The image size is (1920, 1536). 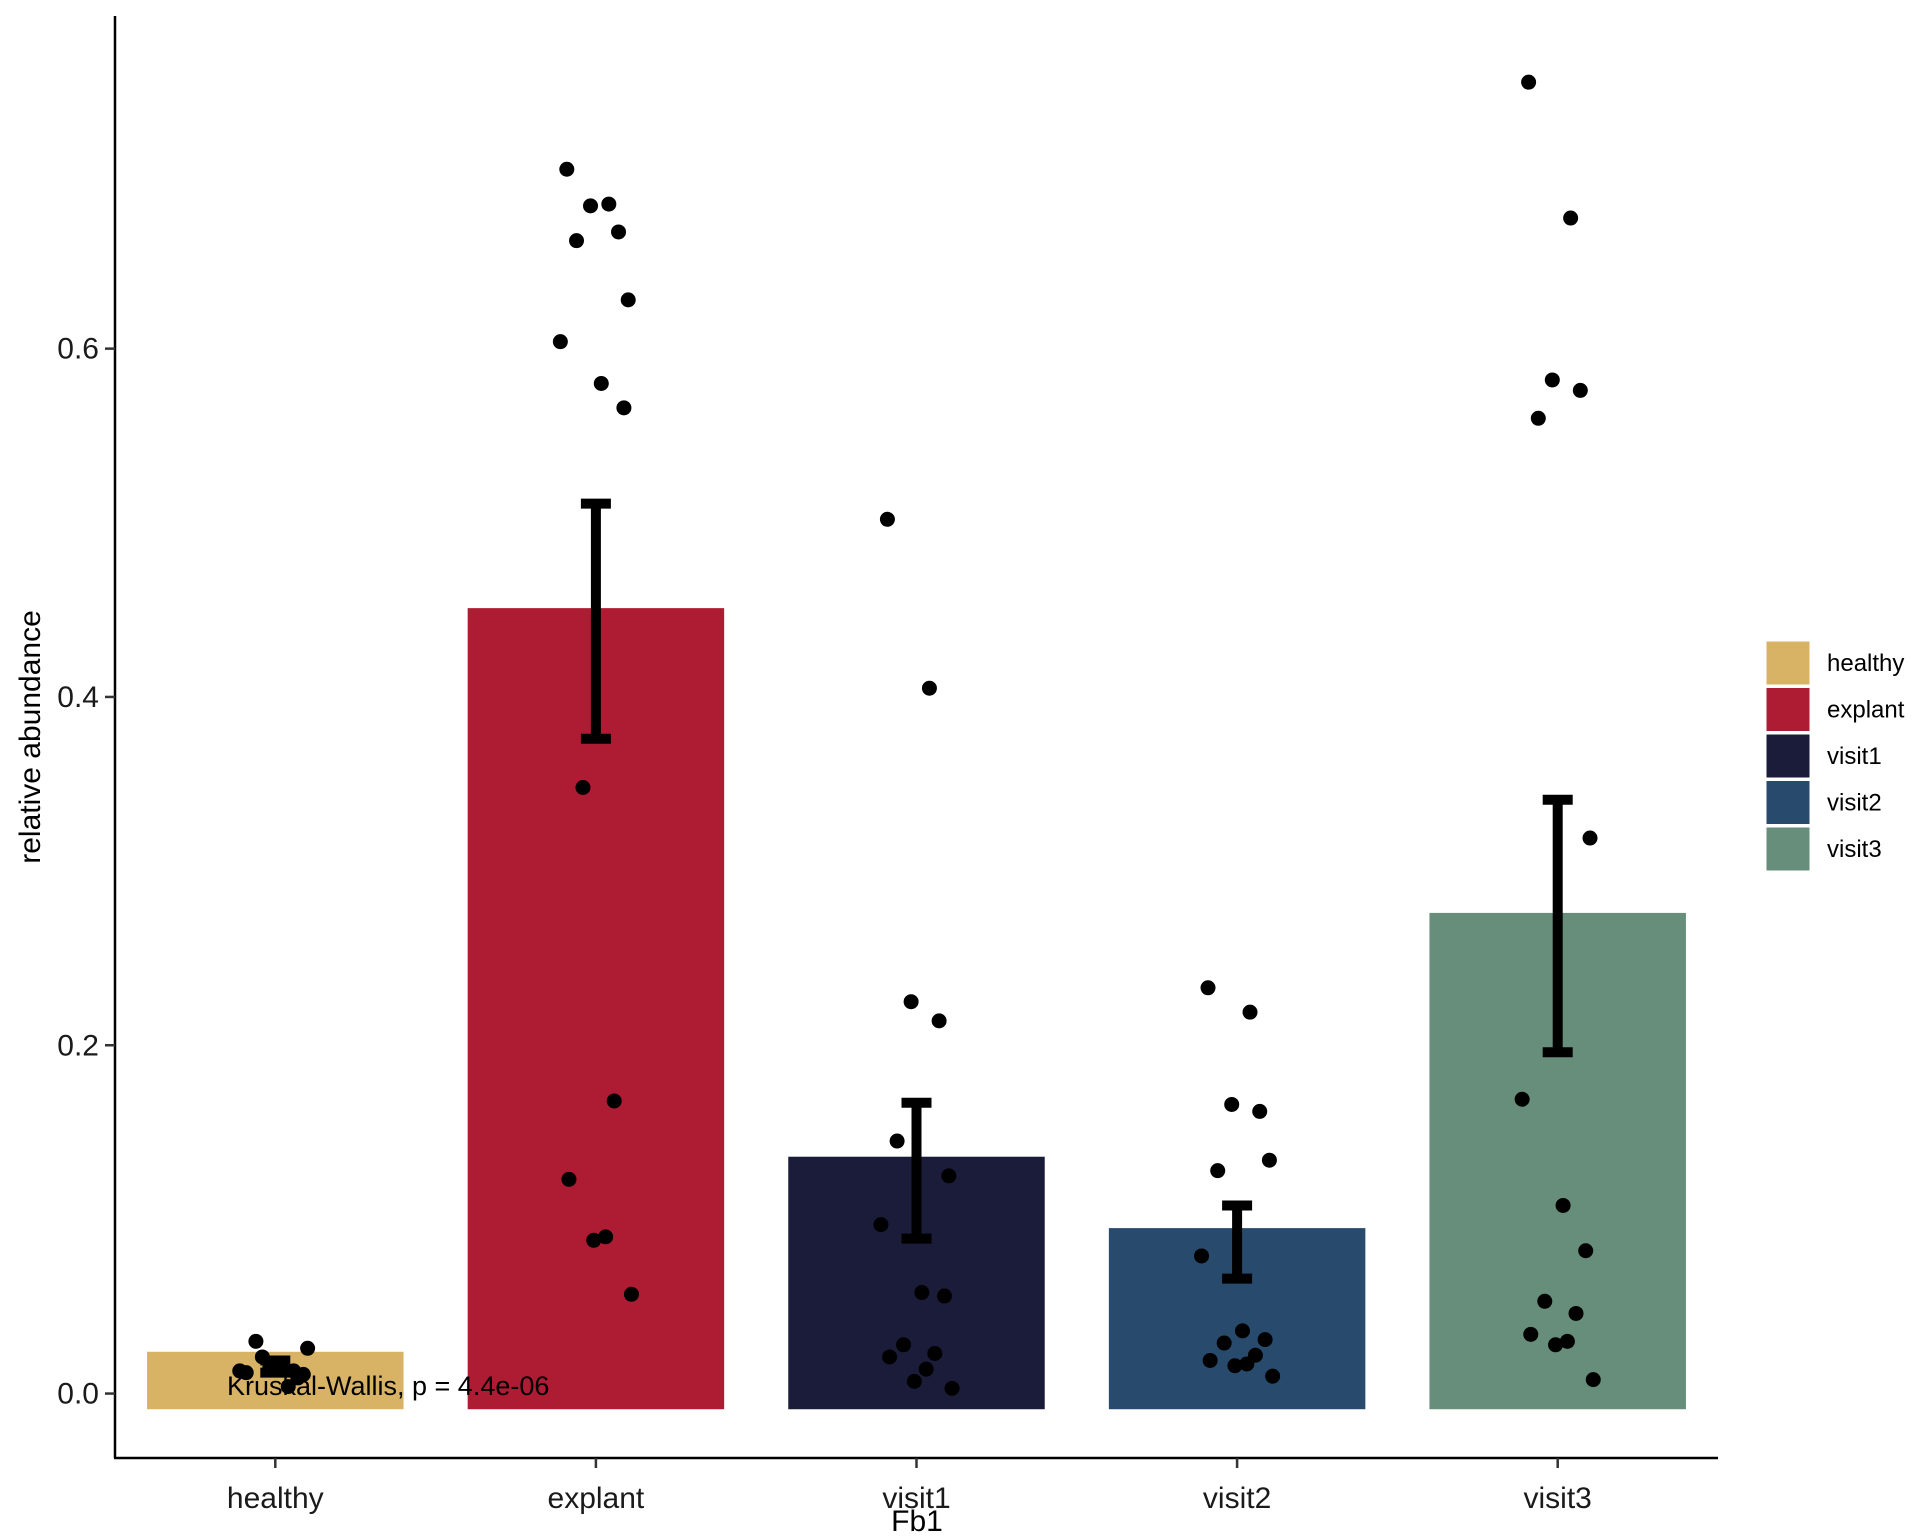 What do you see at coordinates (30, 737) in the screenshot?
I see `y-axis-title: relative abundance` at bounding box center [30, 737].